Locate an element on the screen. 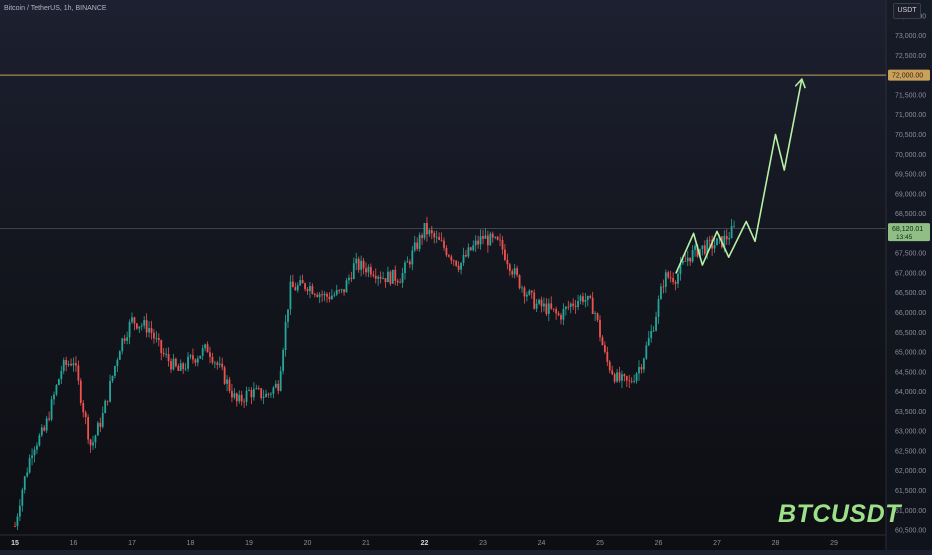 This screenshot has width=932, height=555. x-tick-label: 25 is located at coordinates (600, 543).